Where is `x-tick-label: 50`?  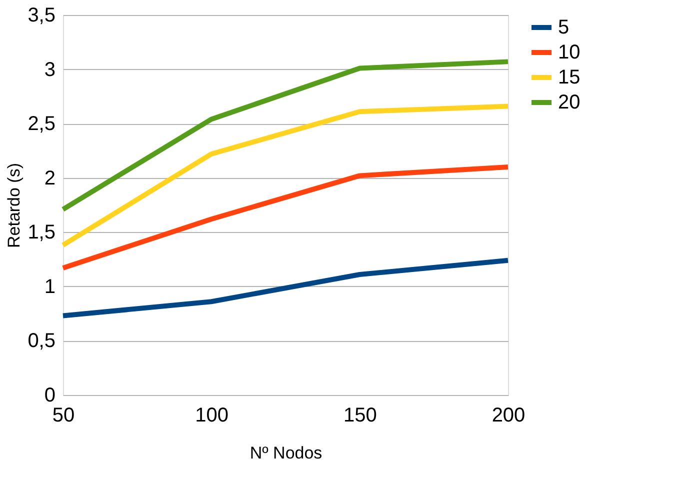
x-tick-label: 50 is located at coordinates (63, 415).